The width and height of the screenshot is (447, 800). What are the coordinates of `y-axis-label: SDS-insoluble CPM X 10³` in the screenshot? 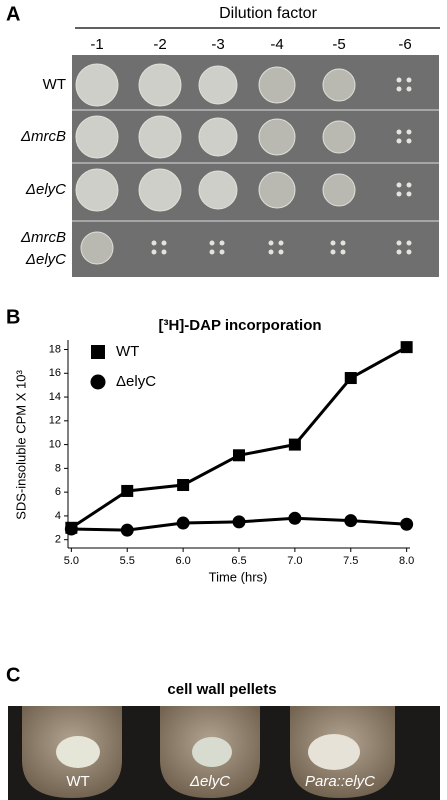 It's located at (20, 445).